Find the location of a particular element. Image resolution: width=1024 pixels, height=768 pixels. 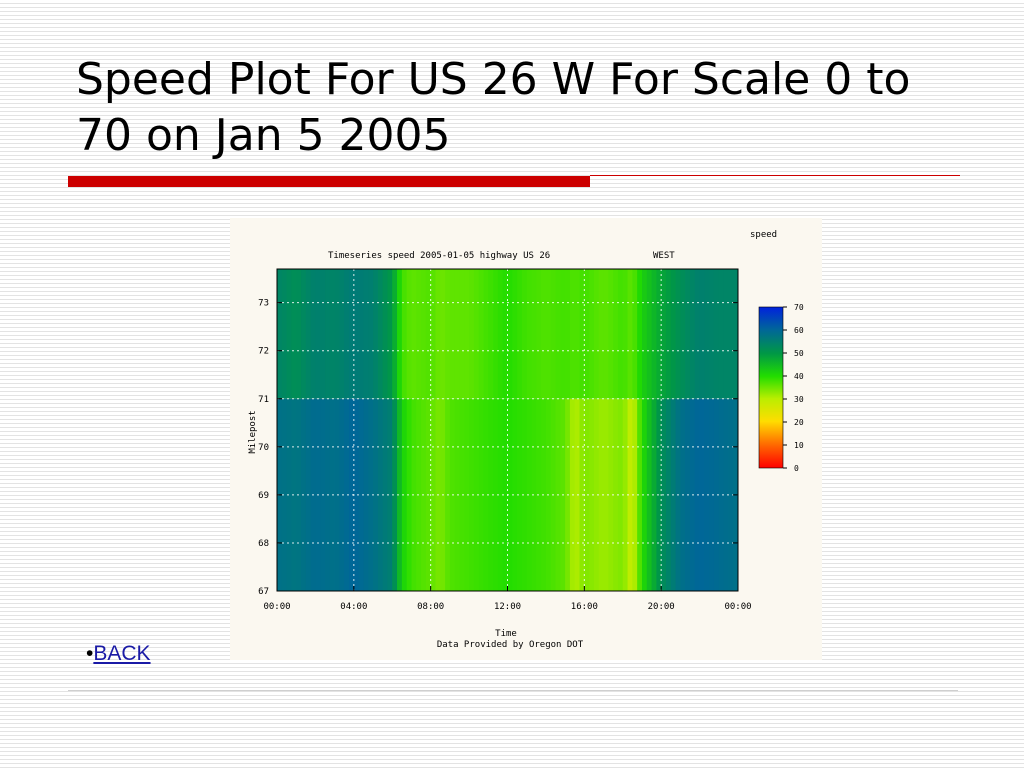

colorbar-tick-label: 50 is located at coordinates (799, 353).